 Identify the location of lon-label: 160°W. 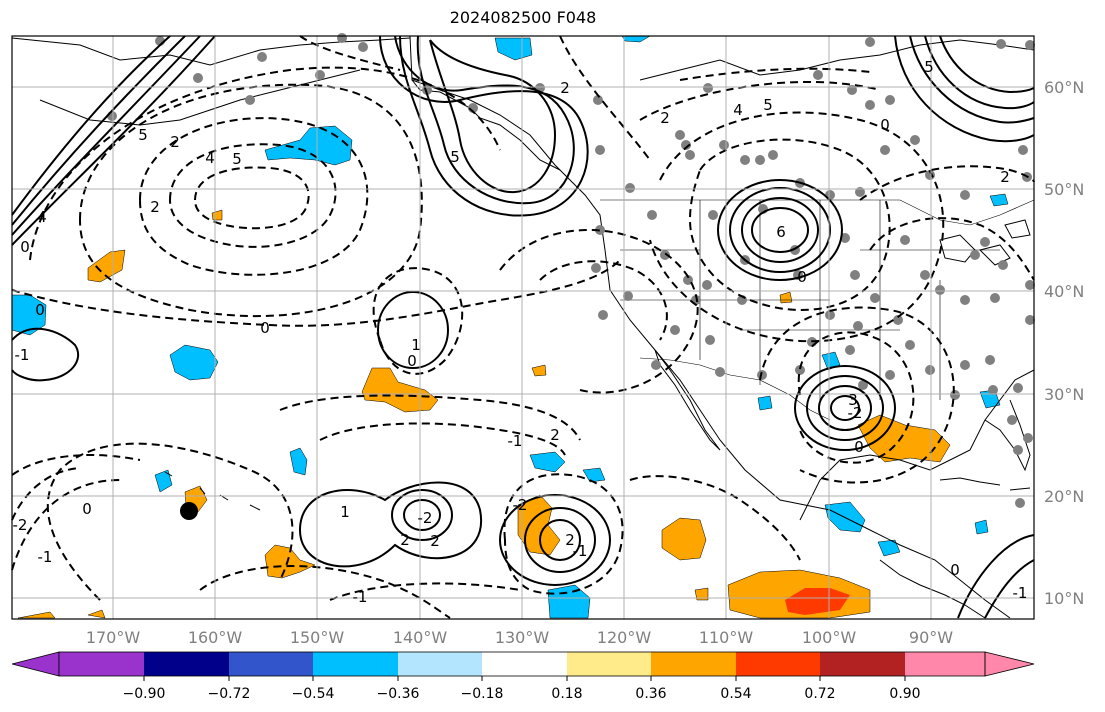
(215, 637).